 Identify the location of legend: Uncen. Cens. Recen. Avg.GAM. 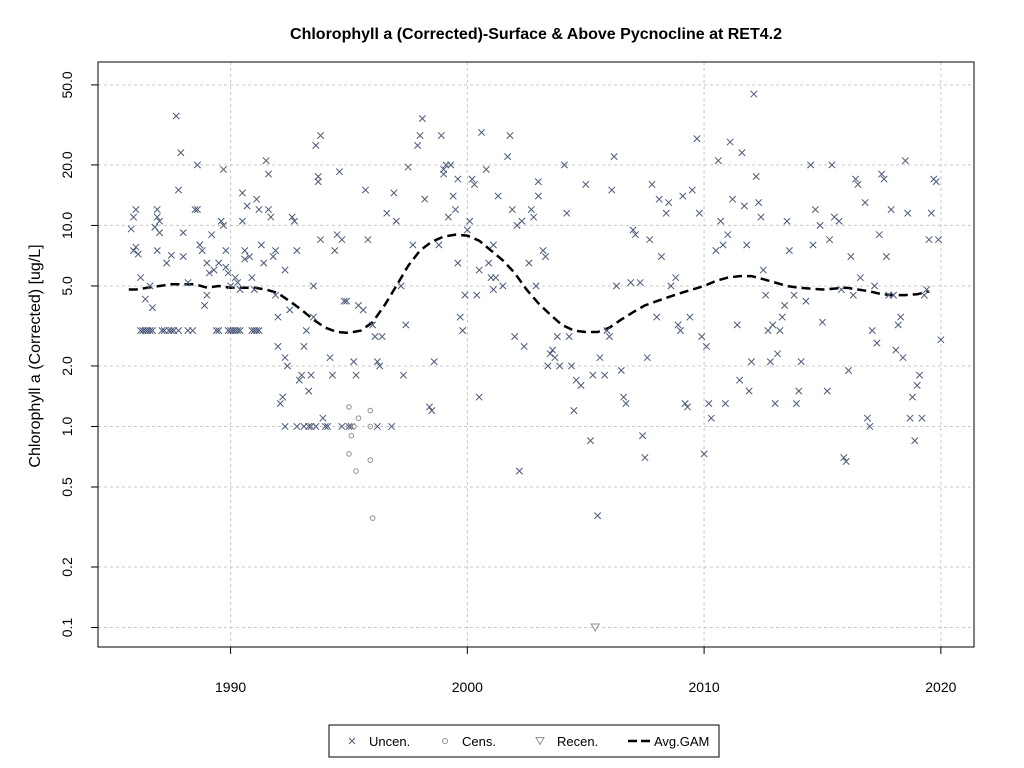
(524, 741).